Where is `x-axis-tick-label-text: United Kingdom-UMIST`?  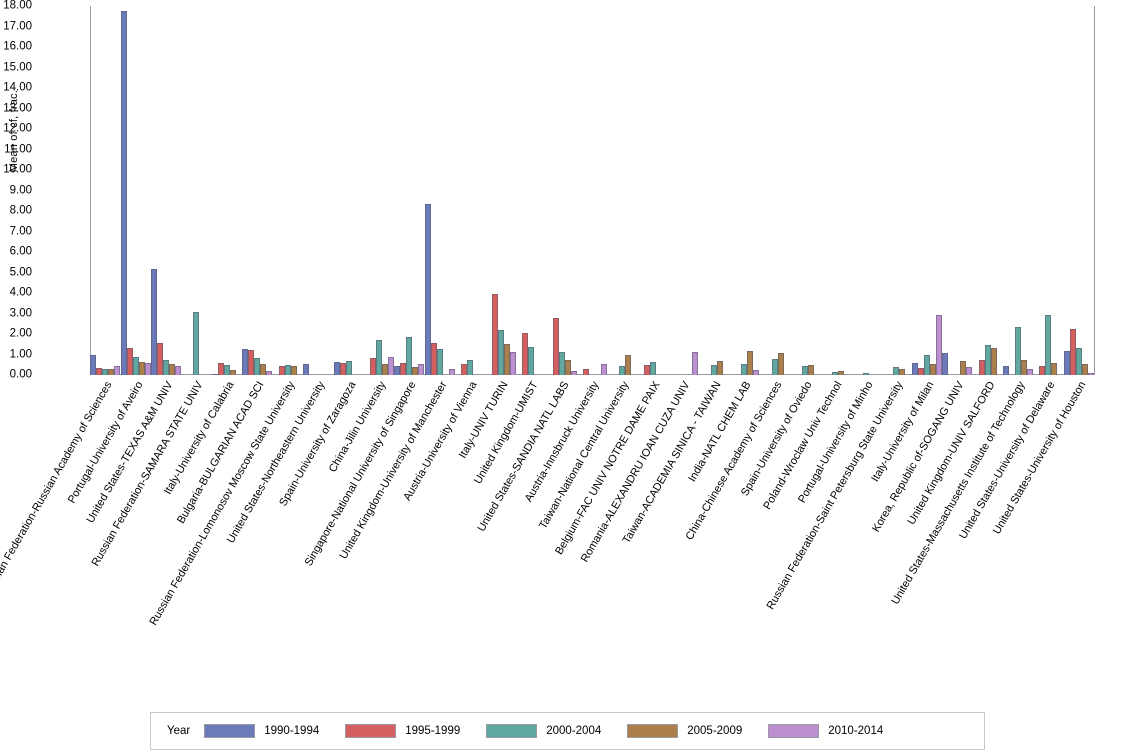 x-axis-tick-label-text: United Kingdom-UMIST is located at coordinates (506, 433).